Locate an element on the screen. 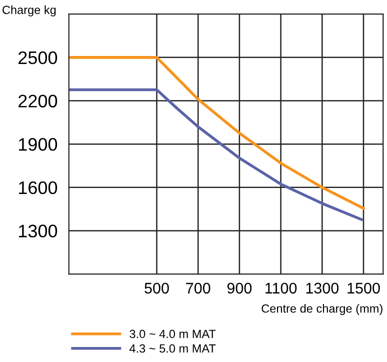 This screenshot has height=362, width=387. x-tick-label: 700 is located at coordinates (198, 288).